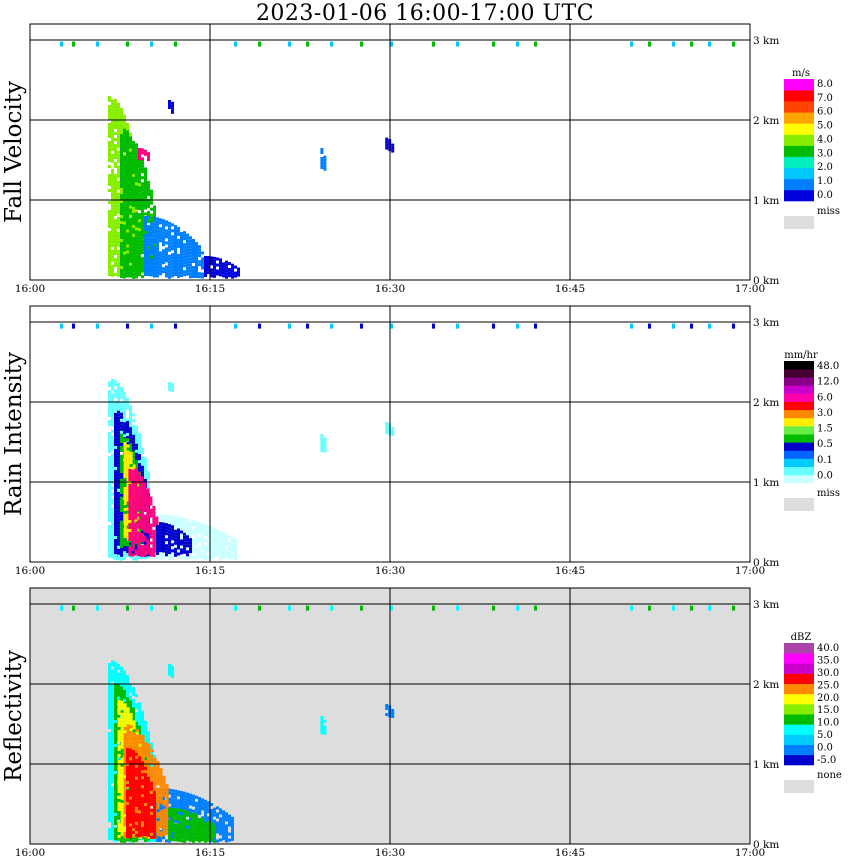 The width and height of the screenshot is (850, 868). I want to click on y-tick-label: 0 km, so click(766, 281).